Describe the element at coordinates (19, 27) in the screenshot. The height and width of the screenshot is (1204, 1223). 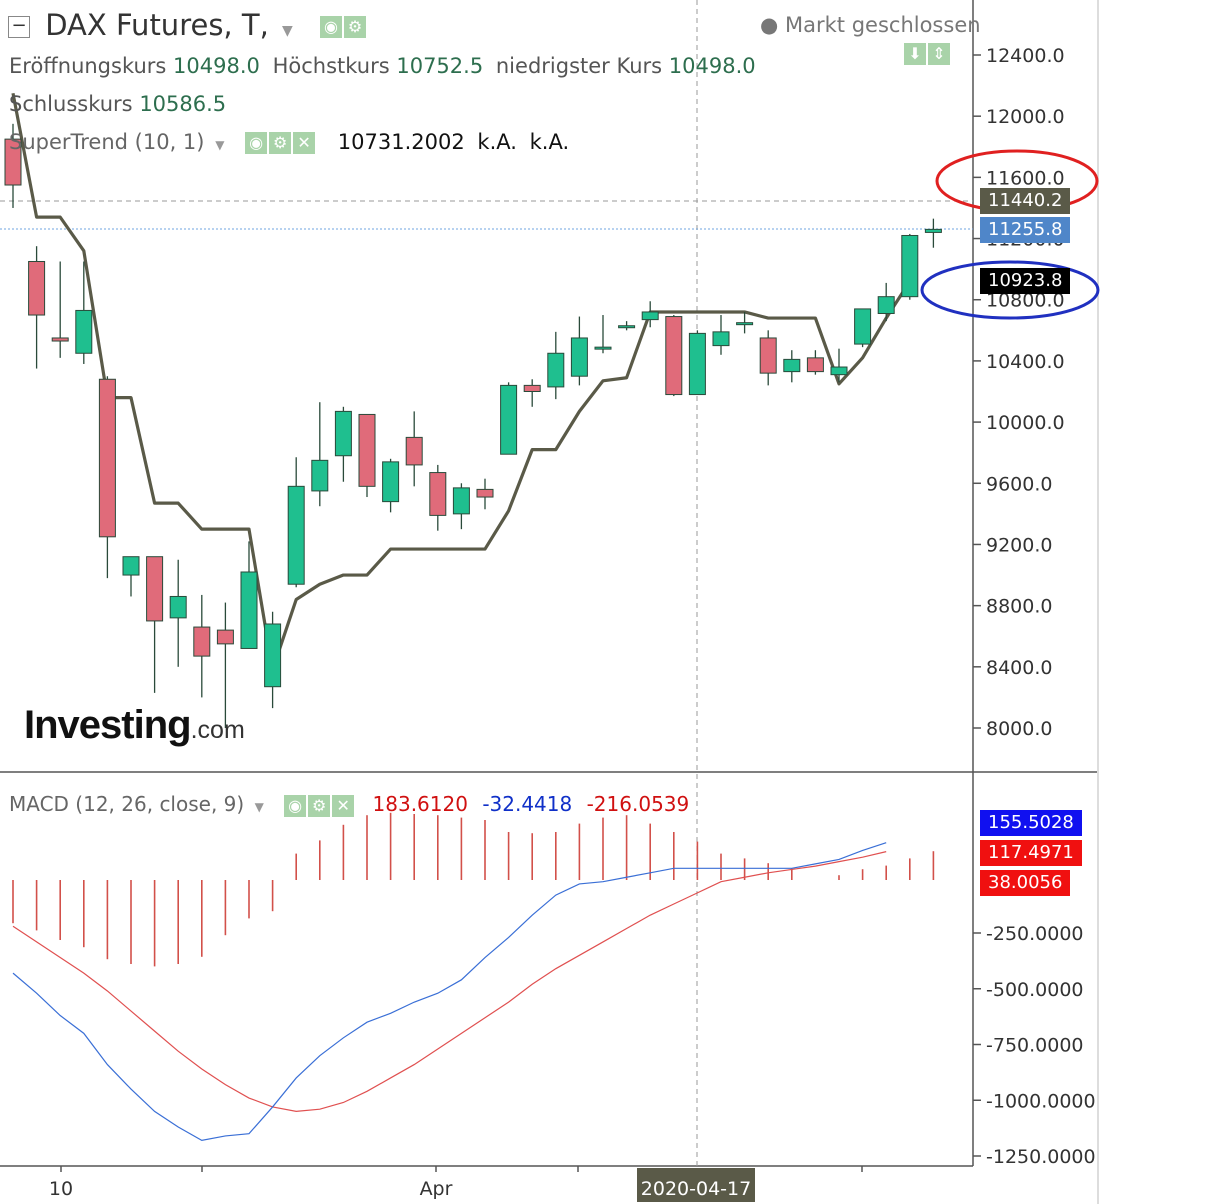
I see `collapse-button: −` at that location.